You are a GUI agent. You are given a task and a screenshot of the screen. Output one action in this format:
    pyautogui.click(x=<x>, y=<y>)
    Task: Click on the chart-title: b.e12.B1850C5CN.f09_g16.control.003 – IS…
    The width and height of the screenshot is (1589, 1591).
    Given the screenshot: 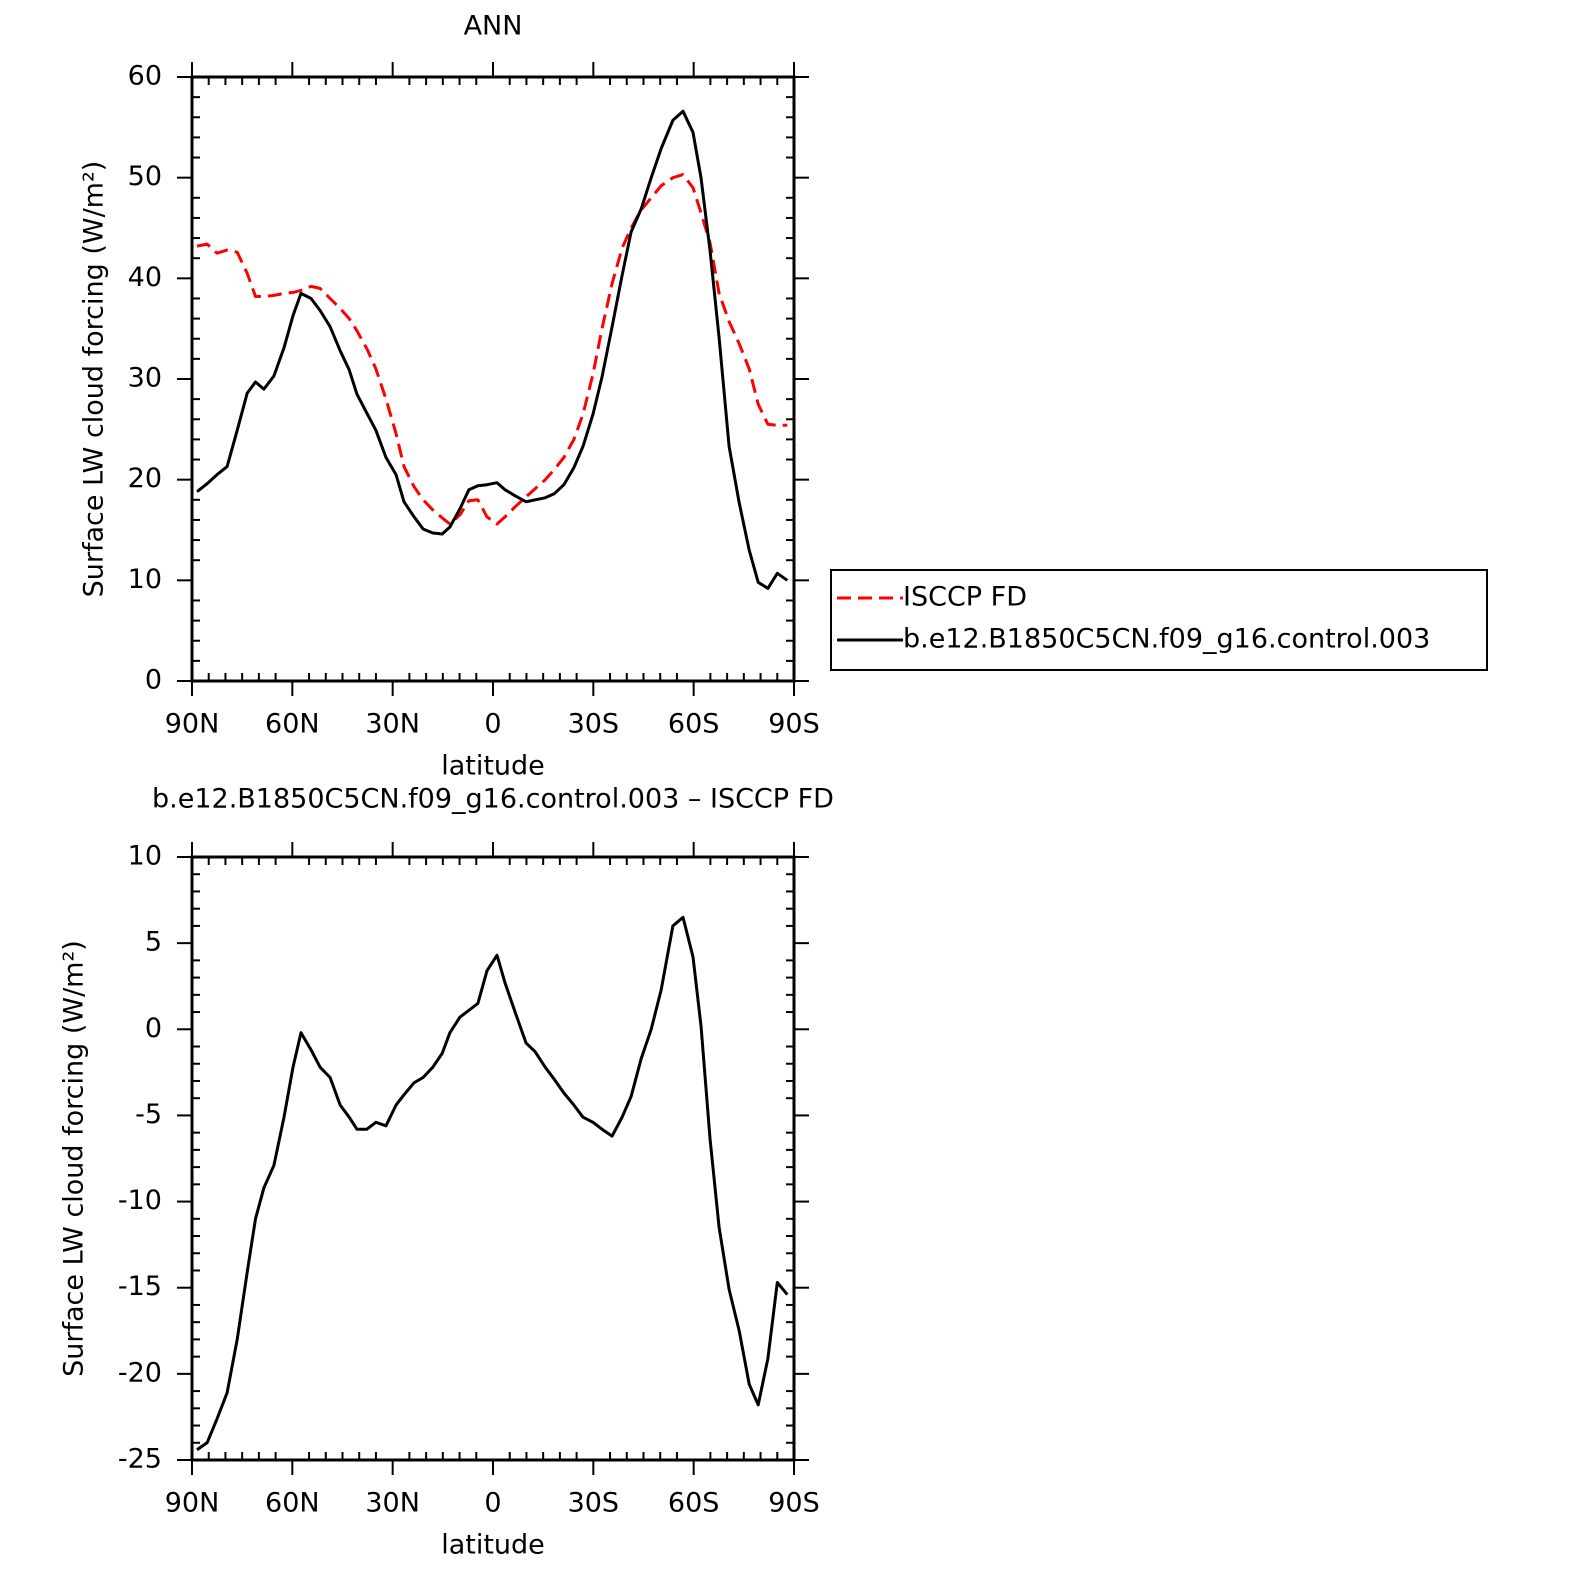 What is the action you would take?
    pyautogui.click(x=493, y=799)
    